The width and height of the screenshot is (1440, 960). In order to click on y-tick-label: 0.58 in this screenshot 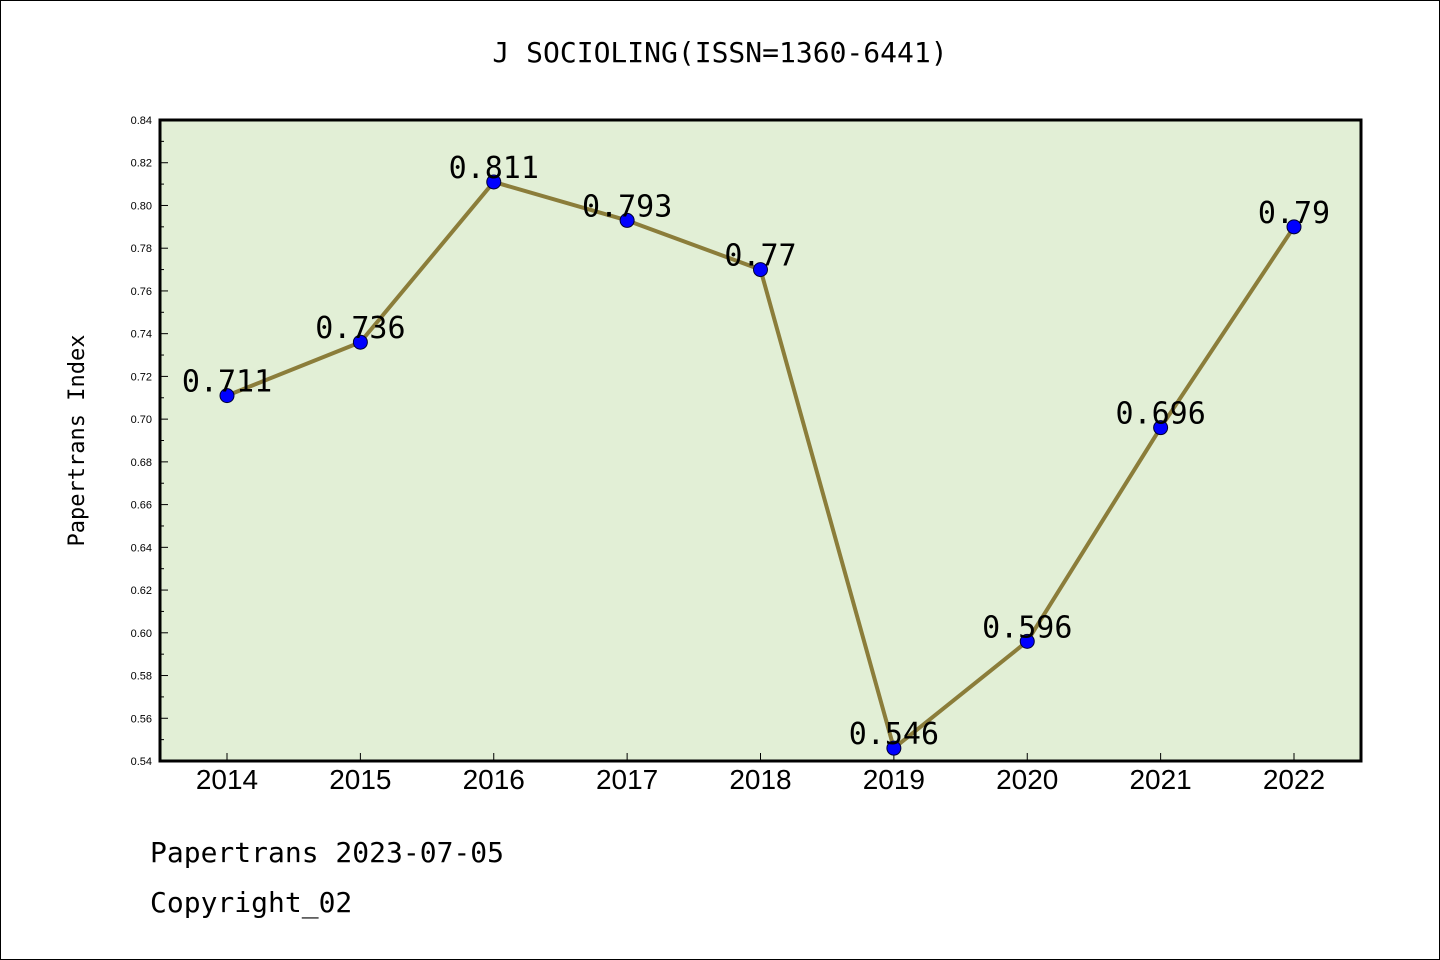, I will do `click(141, 677)`.